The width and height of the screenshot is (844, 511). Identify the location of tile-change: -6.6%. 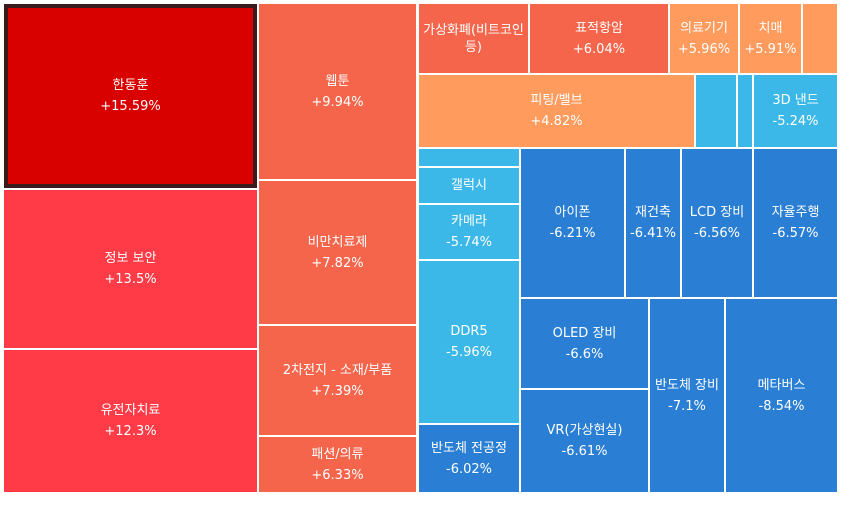
(584, 354).